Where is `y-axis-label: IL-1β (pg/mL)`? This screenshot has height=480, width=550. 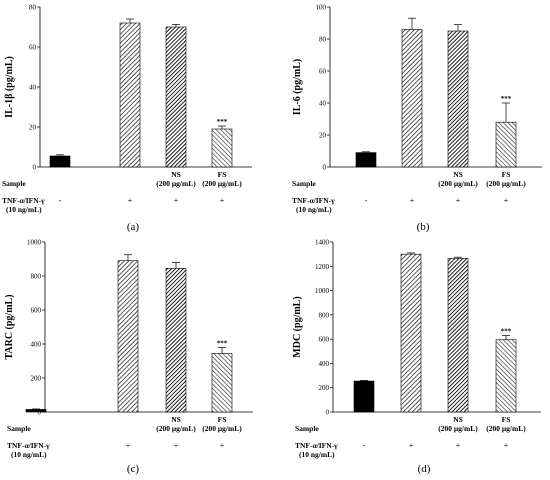
y-axis-label: IL-1β (pg/mL) is located at coordinates (9, 87).